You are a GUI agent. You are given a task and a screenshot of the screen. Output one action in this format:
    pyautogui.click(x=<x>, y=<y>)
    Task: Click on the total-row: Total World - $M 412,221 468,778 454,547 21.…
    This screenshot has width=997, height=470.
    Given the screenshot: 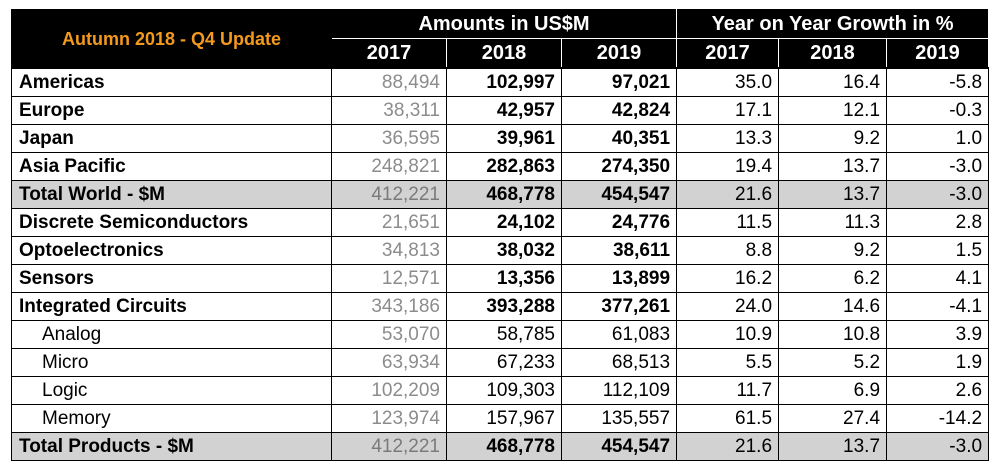 What is the action you would take?
    pyautogui.click(x=500, y=194)
    